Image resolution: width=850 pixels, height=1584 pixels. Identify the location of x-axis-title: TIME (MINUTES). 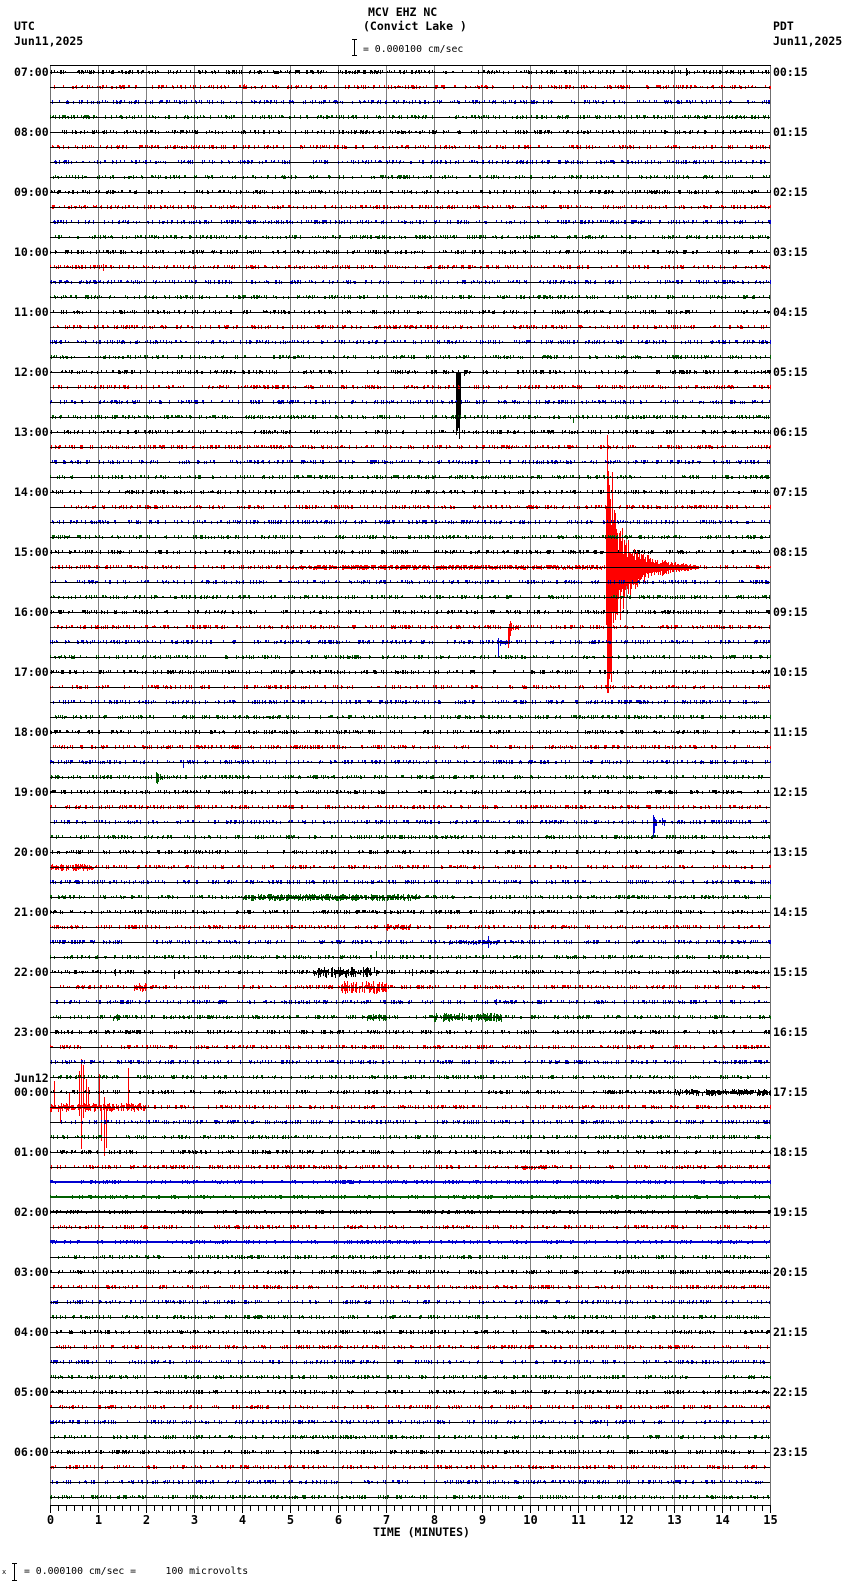
(421, 1532).